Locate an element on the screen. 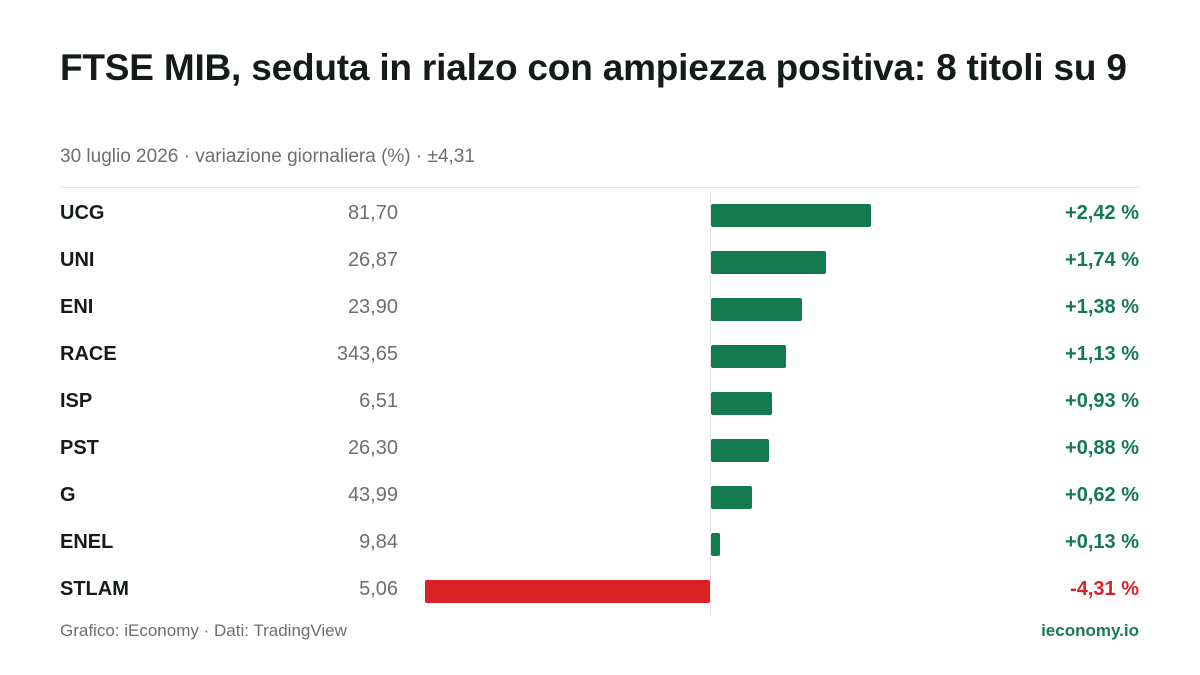  change-label: +0,93 % is located at coordinates (1102, 401).